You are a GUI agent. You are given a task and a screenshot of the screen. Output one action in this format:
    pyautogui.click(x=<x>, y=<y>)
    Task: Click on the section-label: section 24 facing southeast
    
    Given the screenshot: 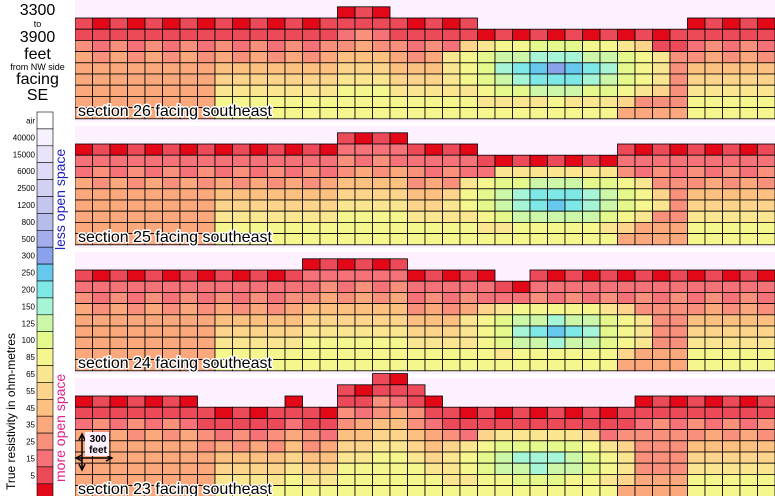 What is the action you would take?
    pyautogui.click(x=175, y=363)
    